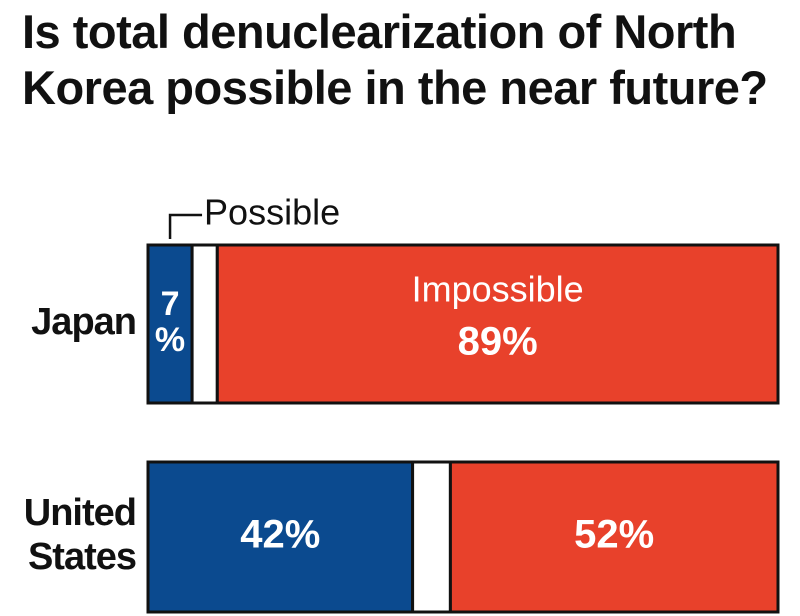  I want to click on leader-line, so click(185, 226).